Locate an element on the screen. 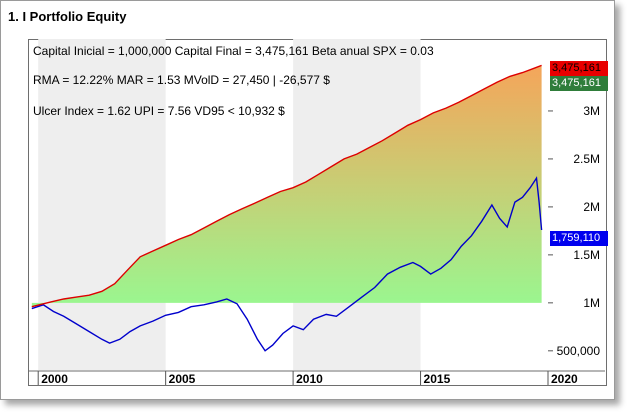 The width and height of the screenshot is (627, 412). x-tick-label-2005: 2005 is located at coordinates (182, 379).